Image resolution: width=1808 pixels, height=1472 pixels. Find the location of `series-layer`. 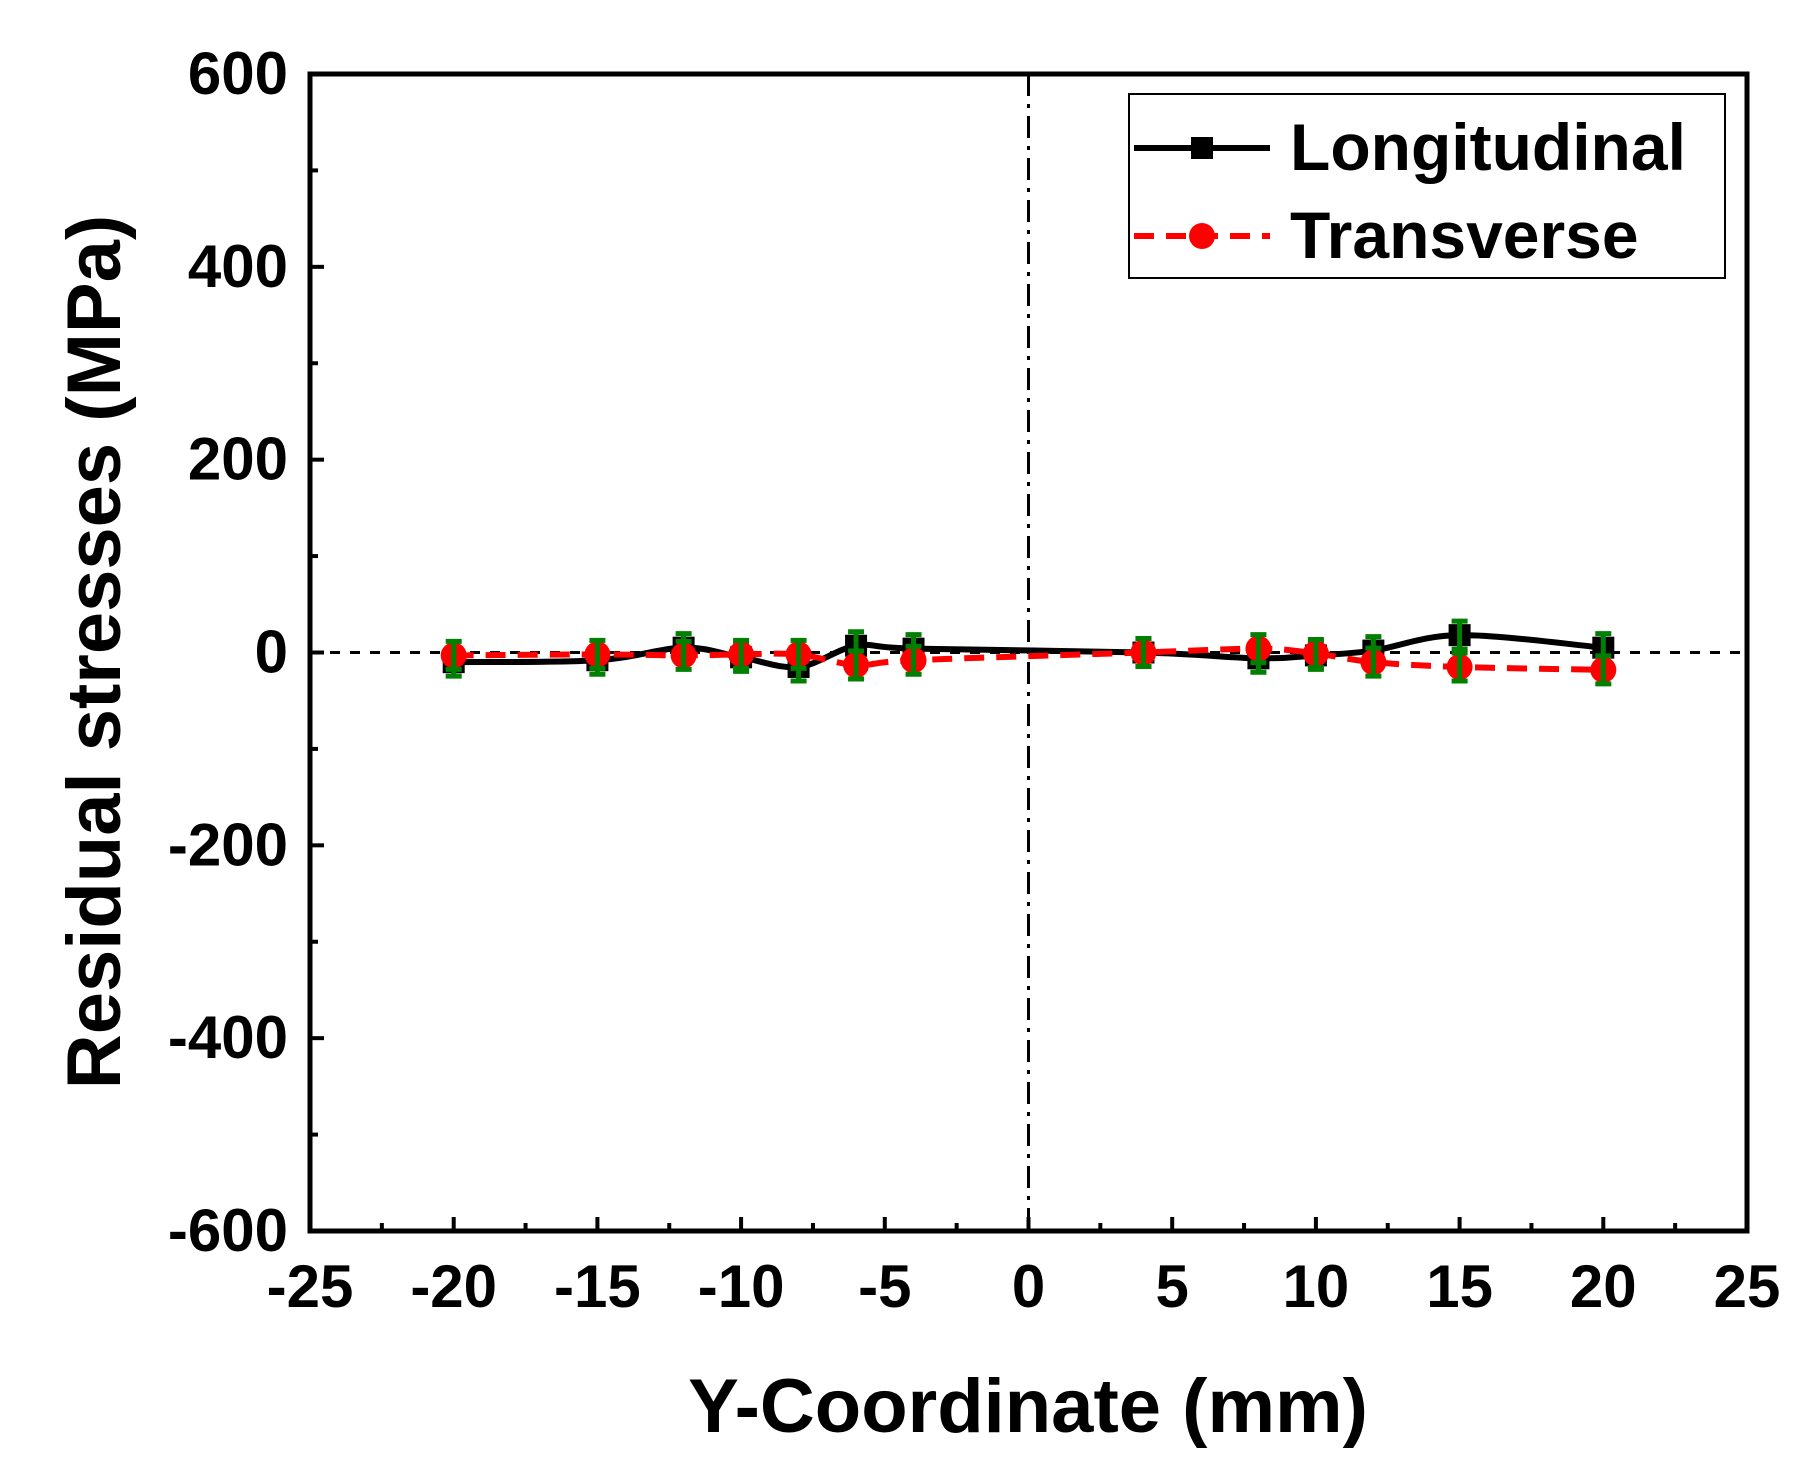

series-layer is located at coordinates (1028, 652).